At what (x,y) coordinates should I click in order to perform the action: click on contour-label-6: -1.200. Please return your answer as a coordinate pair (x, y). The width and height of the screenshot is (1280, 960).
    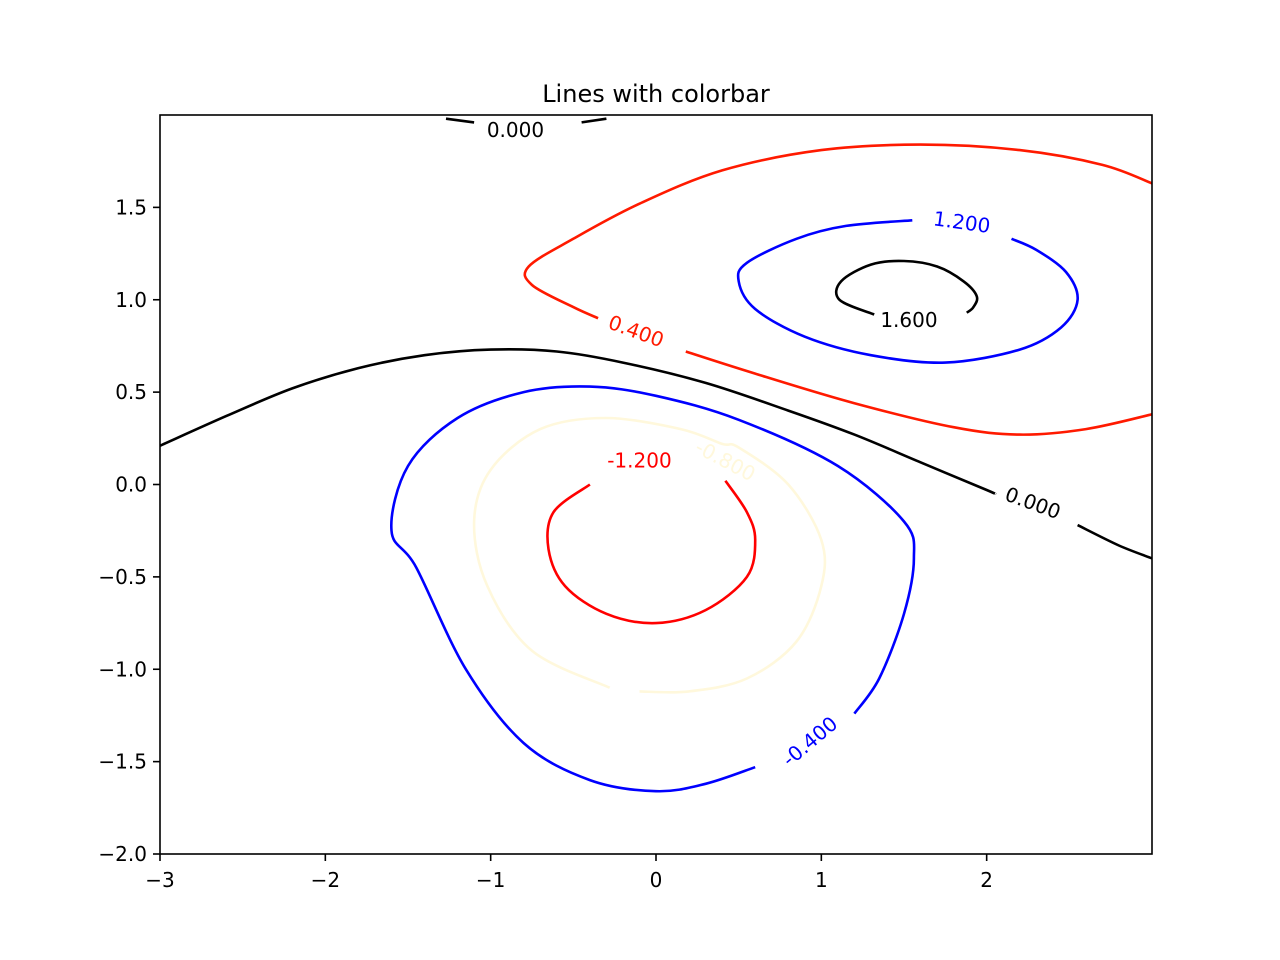
    Looking at the image, I should click on (639, 460).